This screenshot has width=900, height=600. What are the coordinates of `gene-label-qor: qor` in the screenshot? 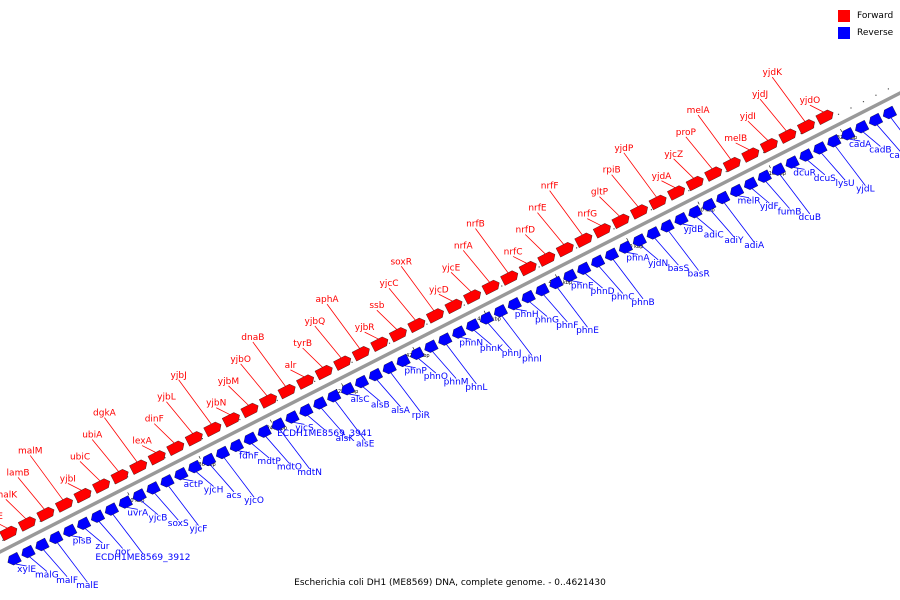 It's located at (122, 552).